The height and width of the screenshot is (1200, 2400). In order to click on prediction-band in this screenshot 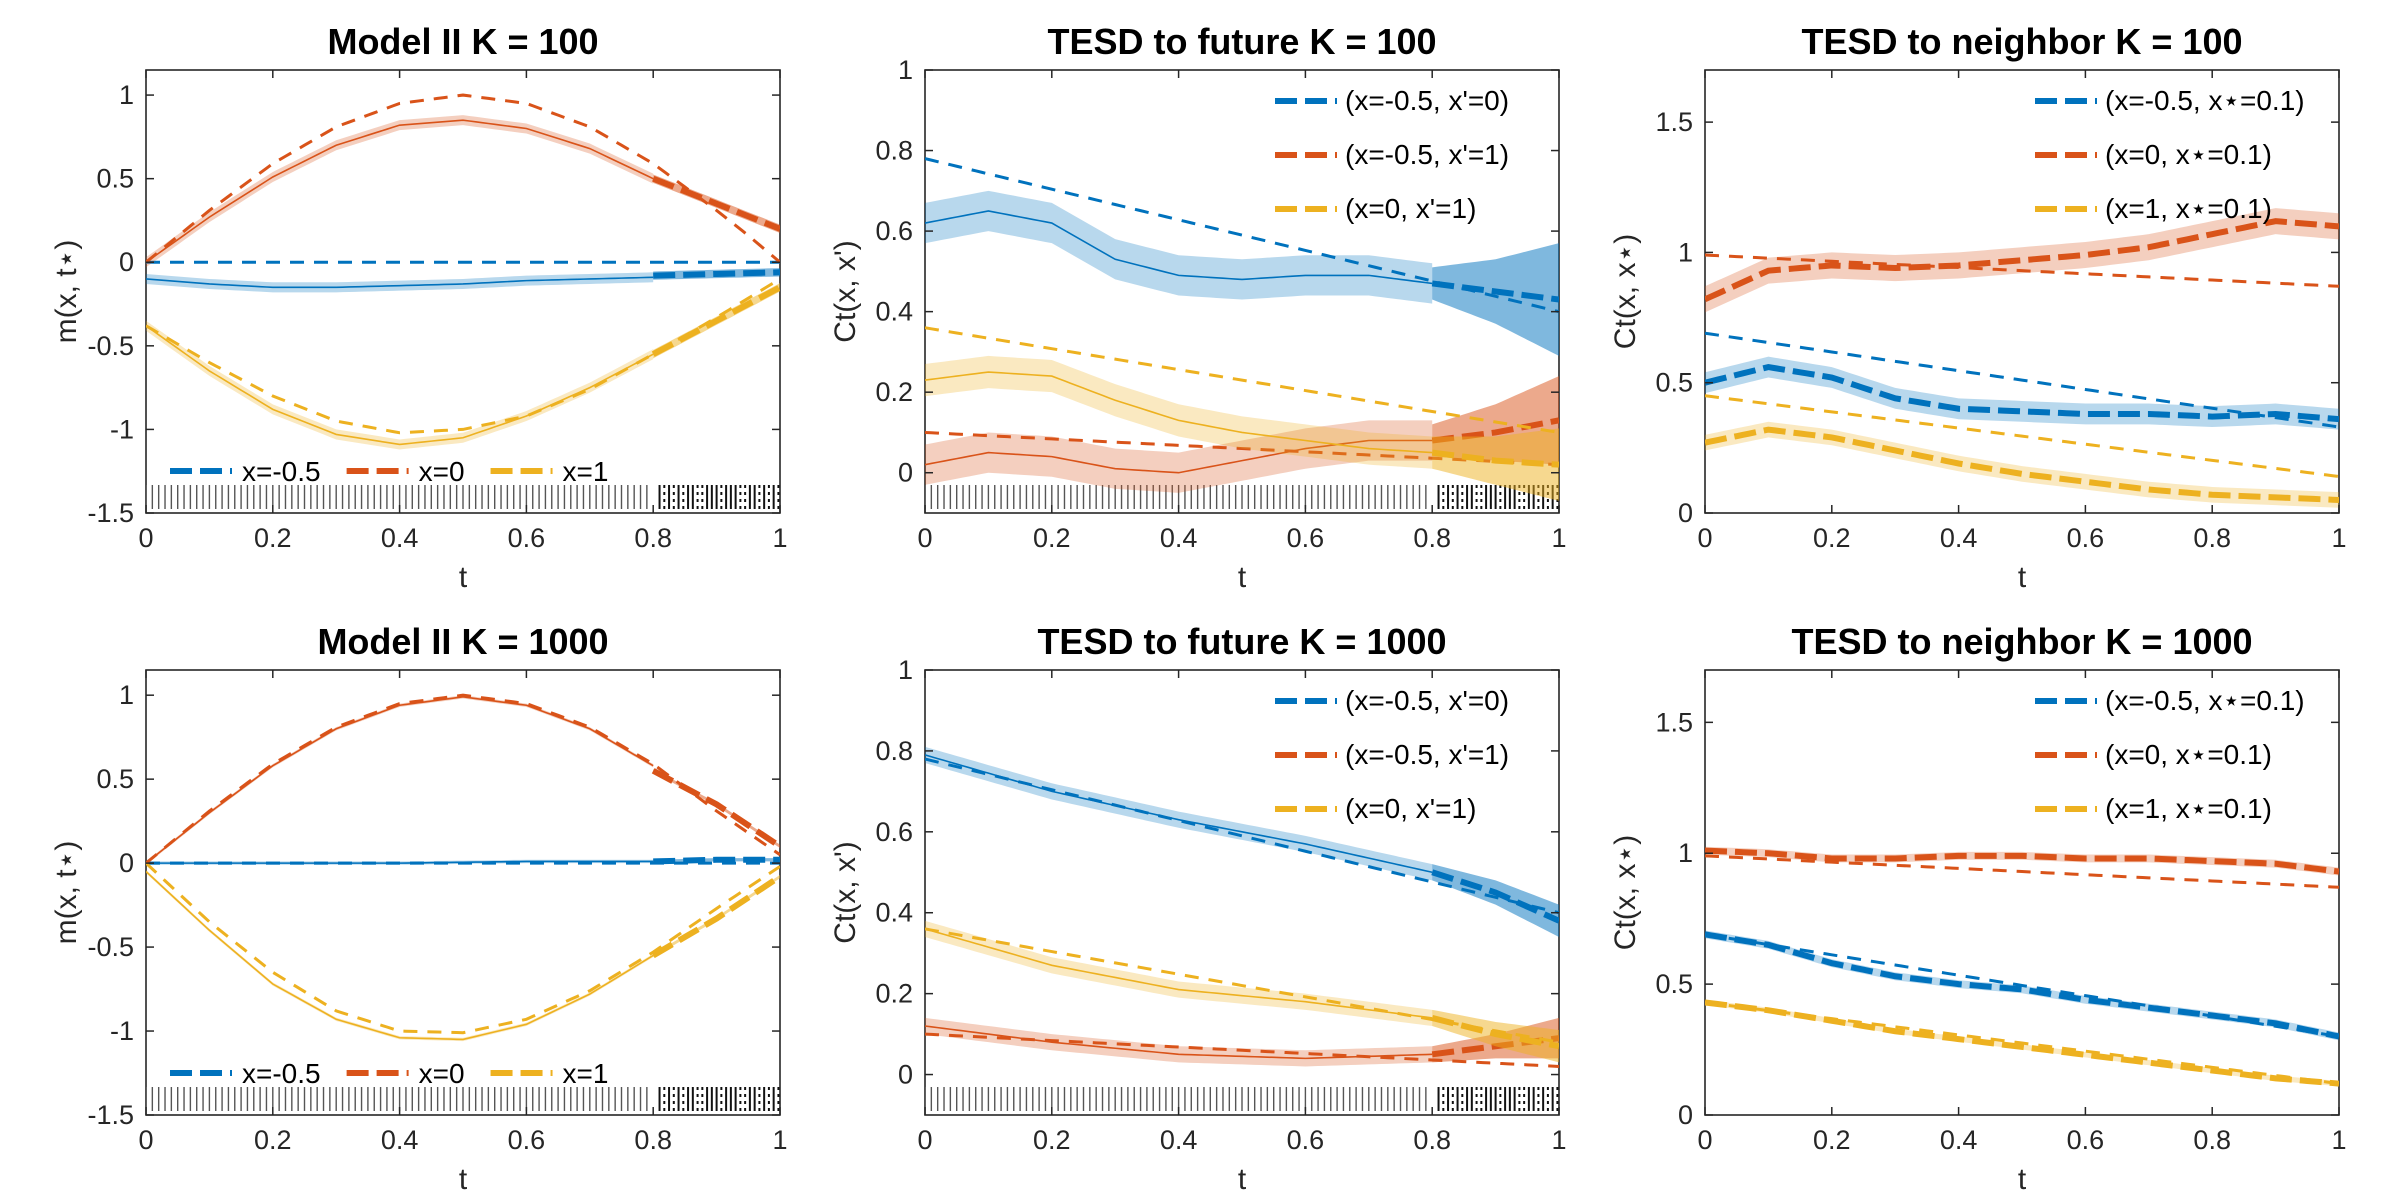, I will do `click(1495, 299)`.